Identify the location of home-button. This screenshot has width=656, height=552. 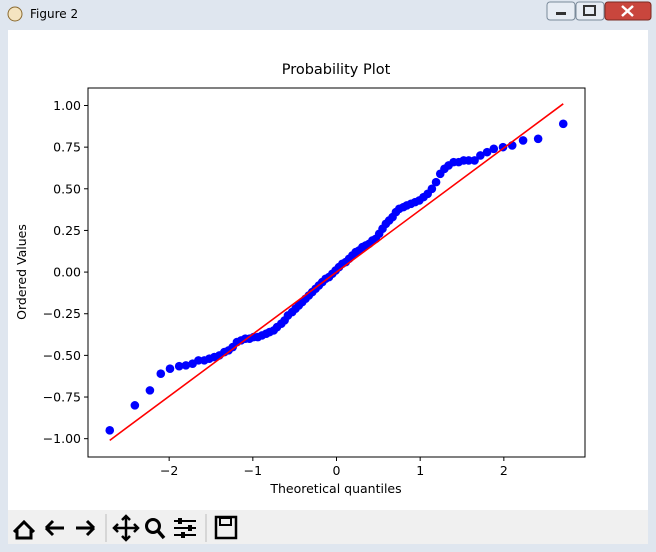
(24, 529).